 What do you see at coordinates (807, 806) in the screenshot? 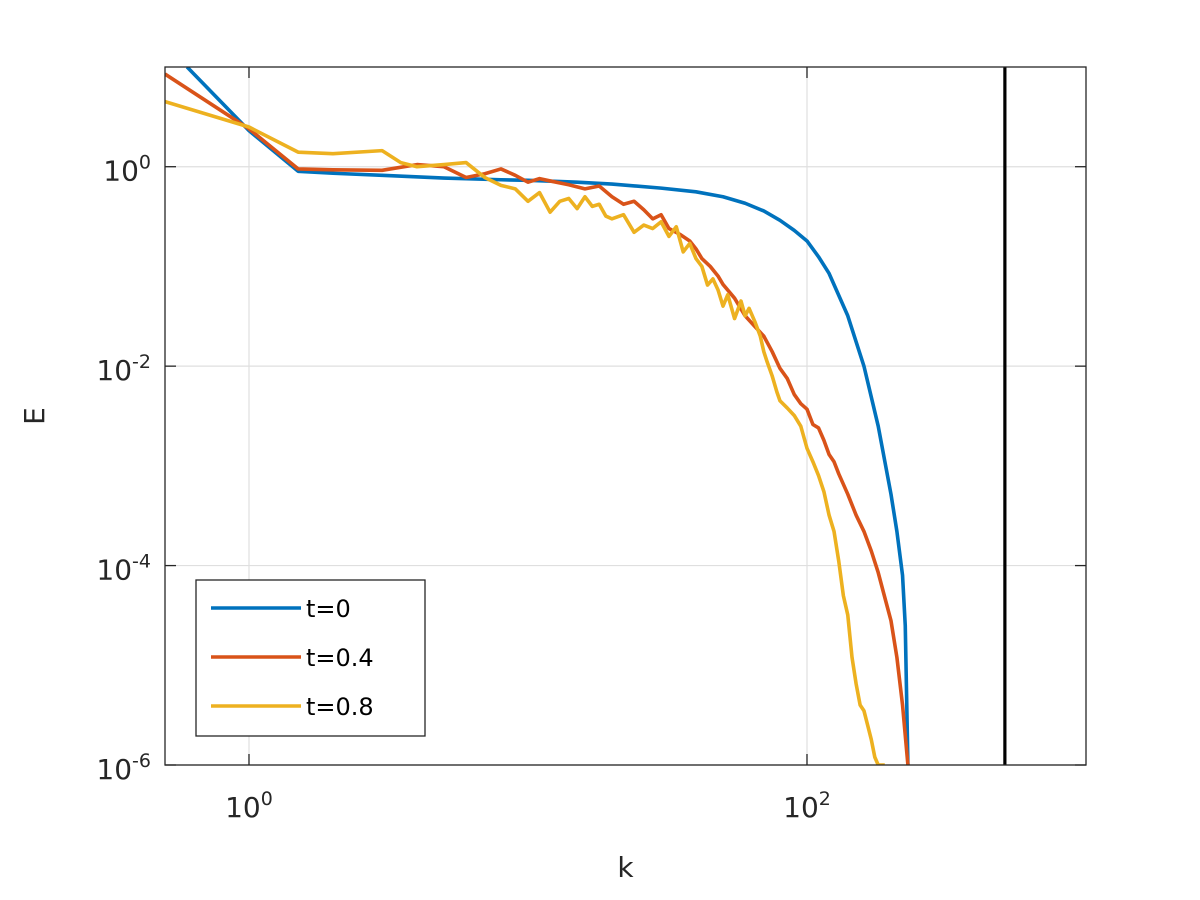
I see `x-tick-label: 102` at bounding box center [807, 806].